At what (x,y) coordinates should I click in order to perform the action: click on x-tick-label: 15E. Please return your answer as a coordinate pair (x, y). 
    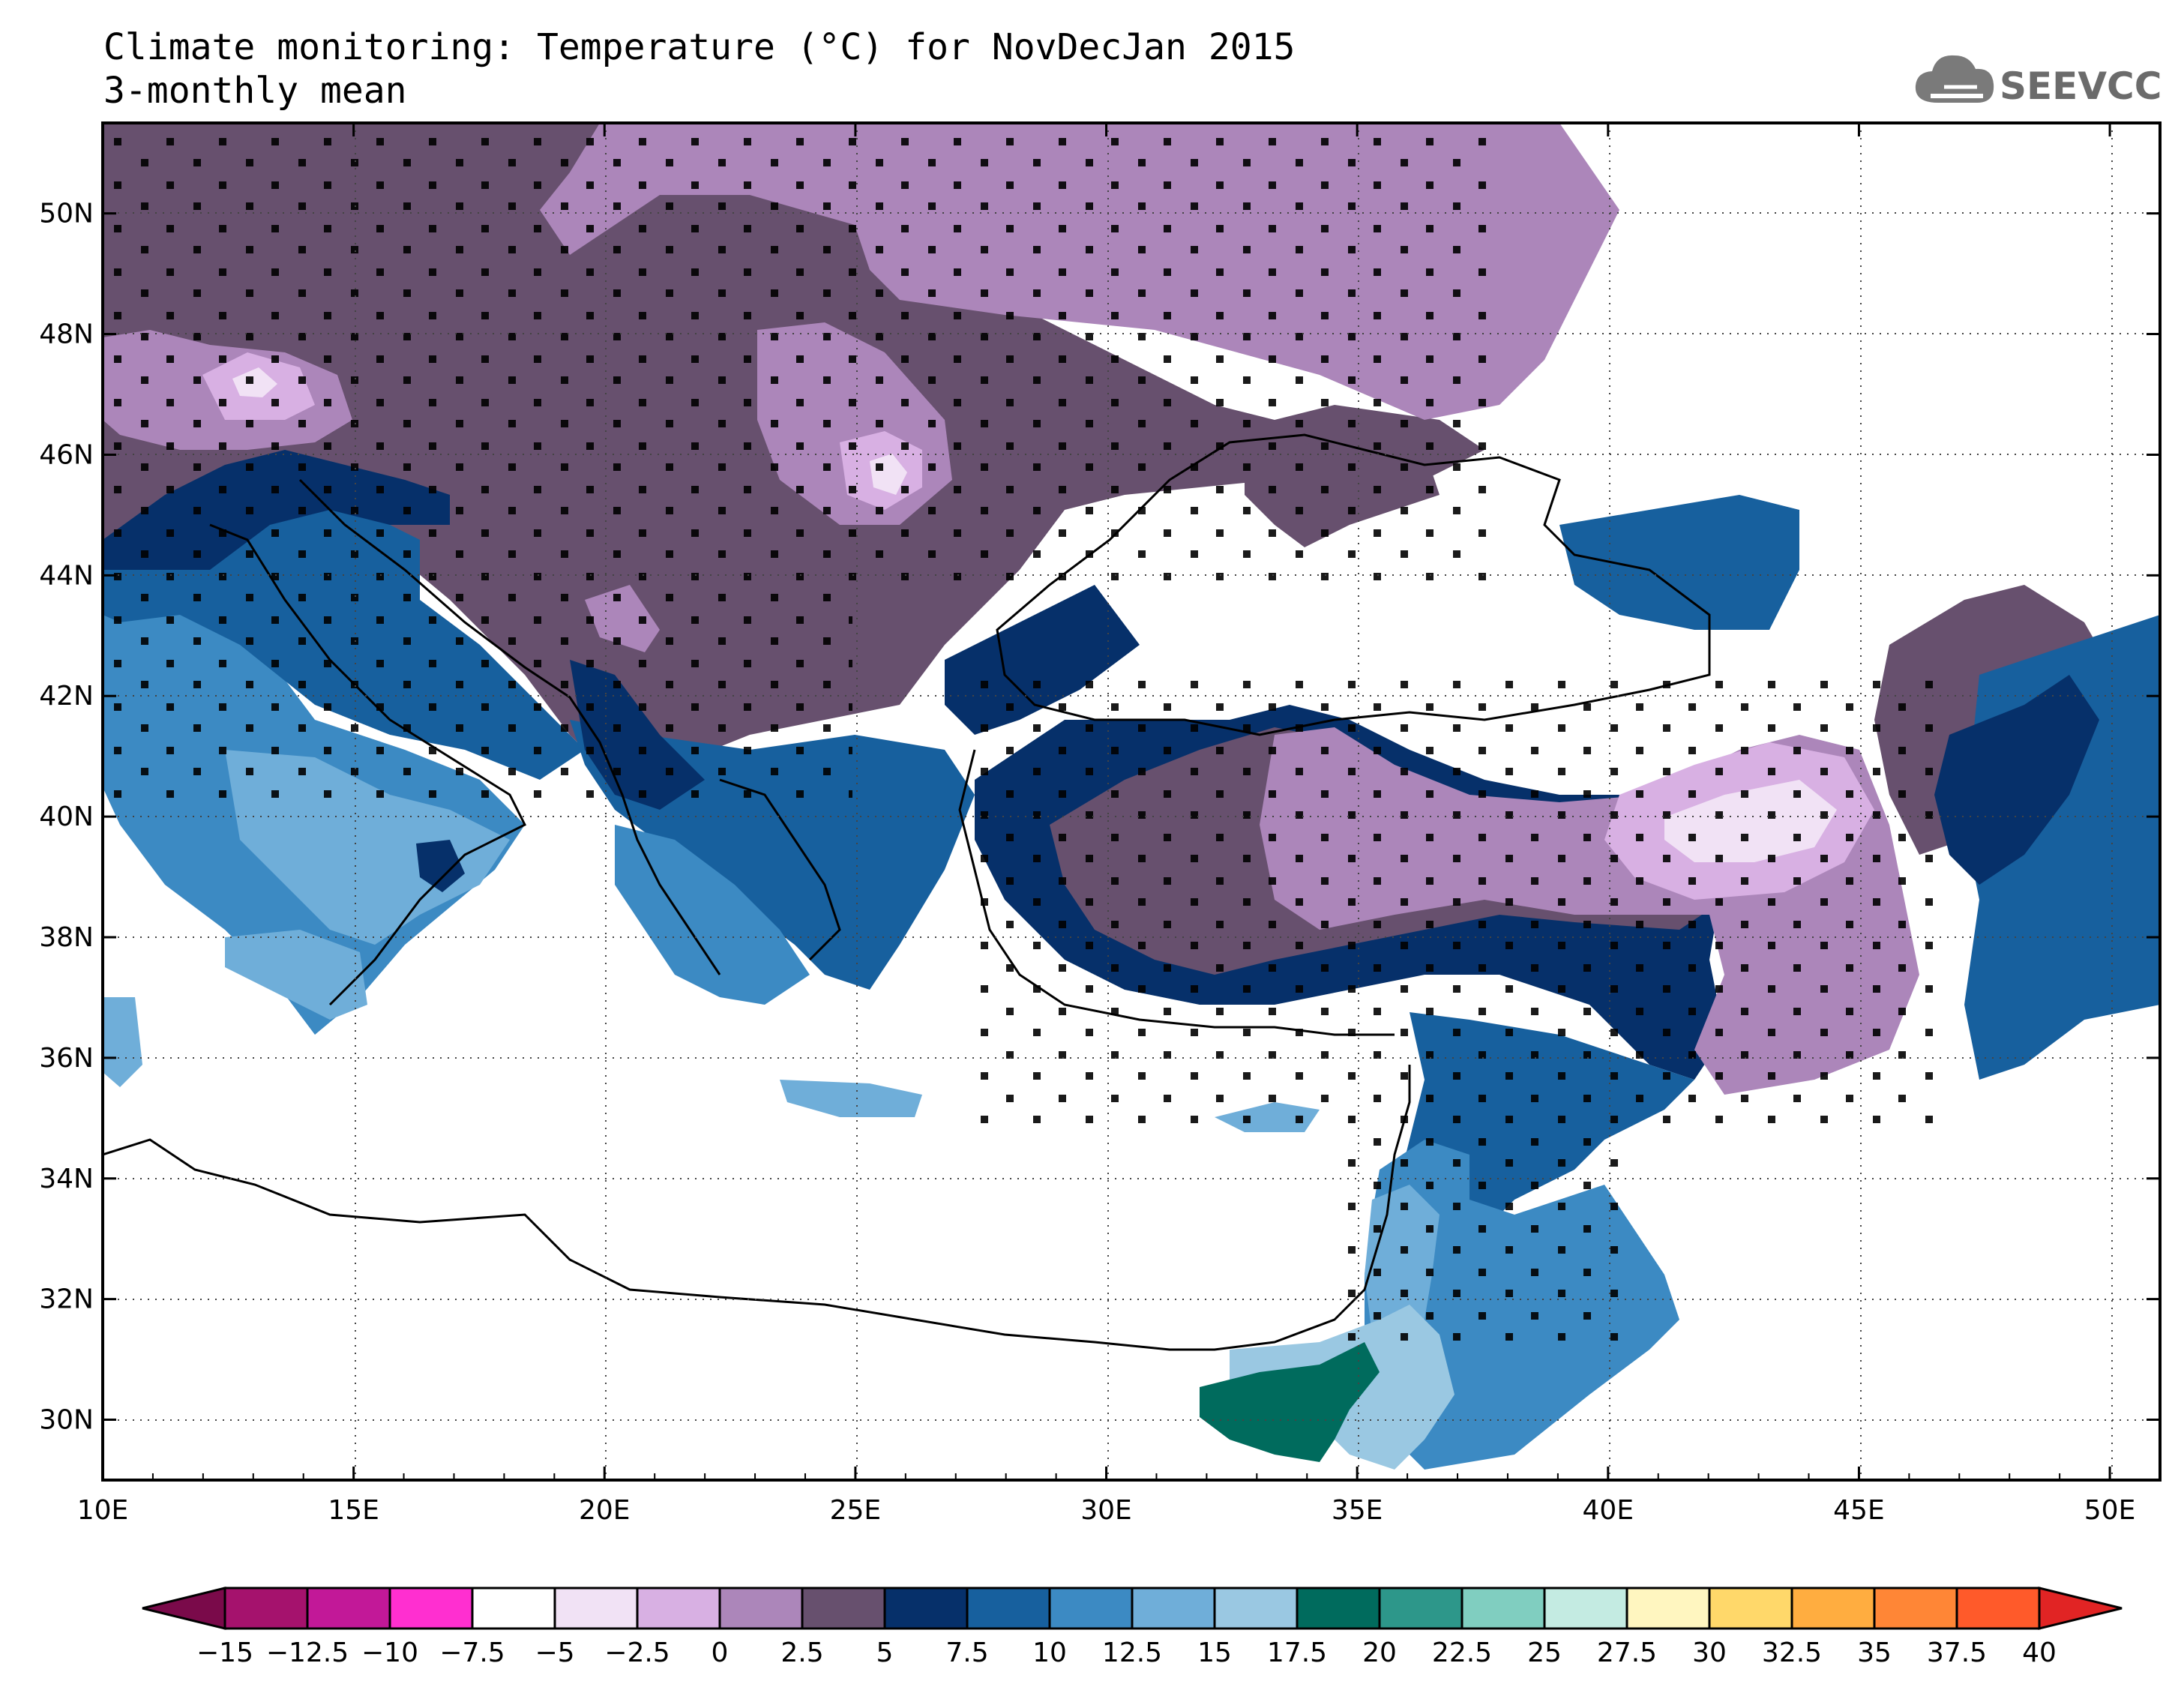
    Looking at the image, I should click on (353, 1510).